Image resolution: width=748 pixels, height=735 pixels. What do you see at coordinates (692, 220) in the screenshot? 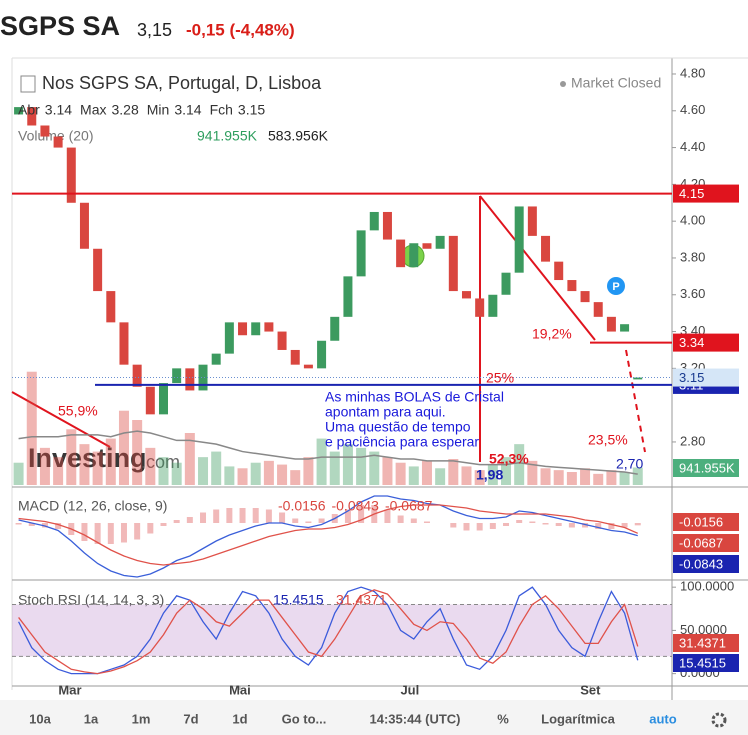
I see `y-tick-label: 4.00` at bounding box center [692, 220].